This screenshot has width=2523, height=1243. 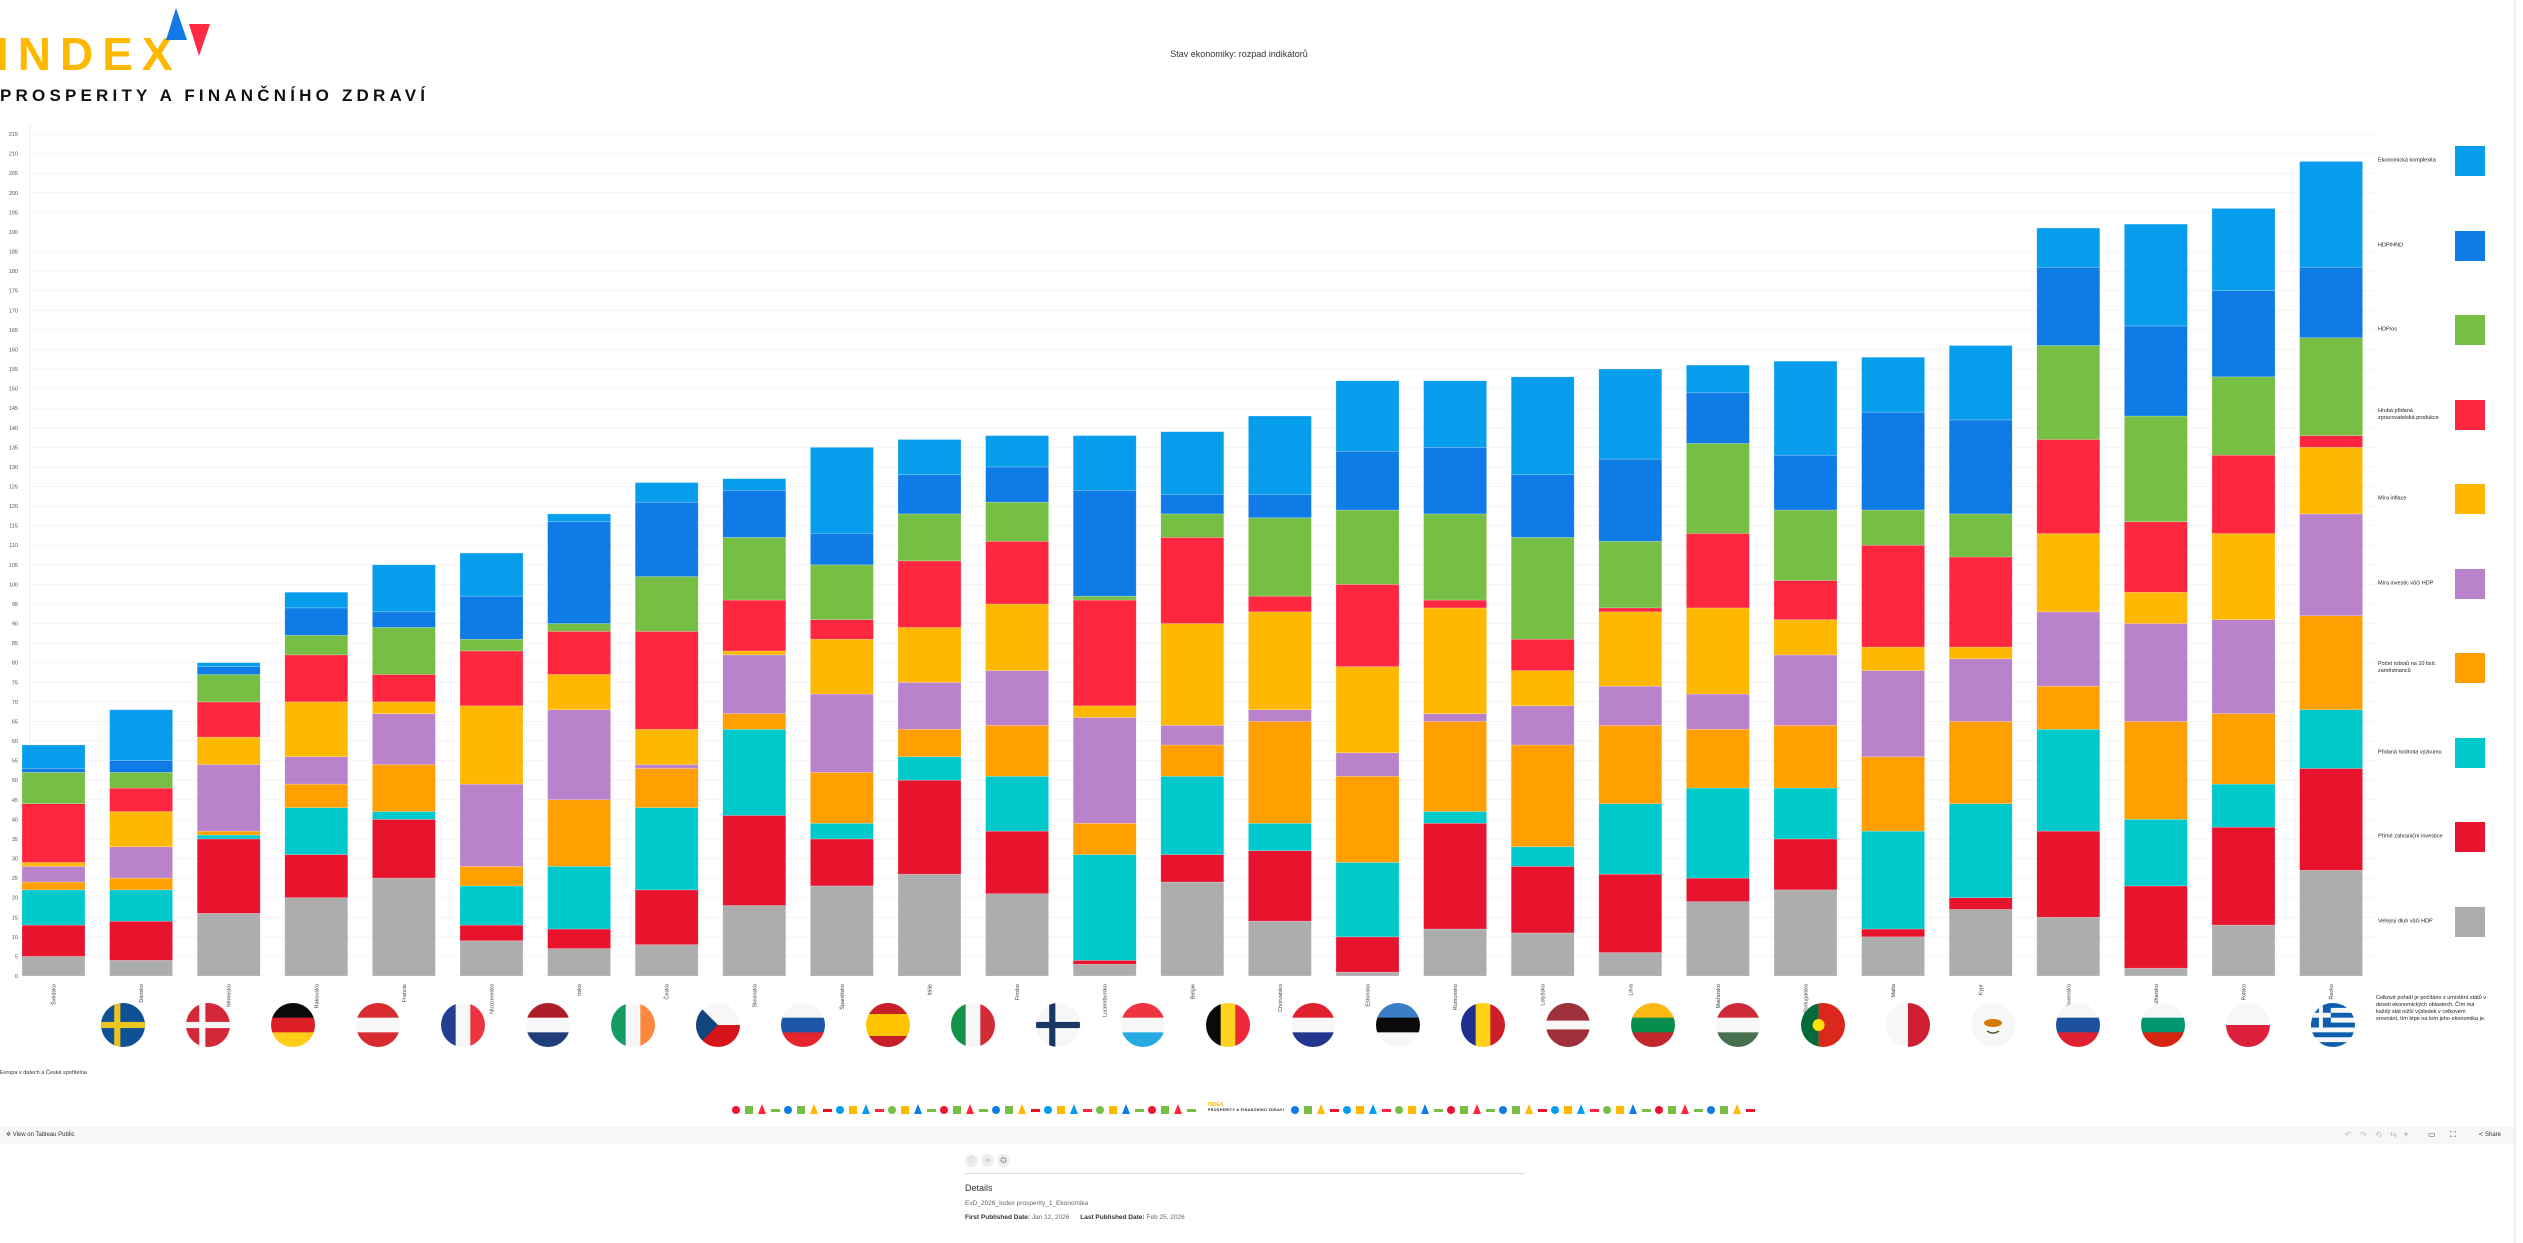 I want to click on bar-Belgie, so click(x=1192, y=704).